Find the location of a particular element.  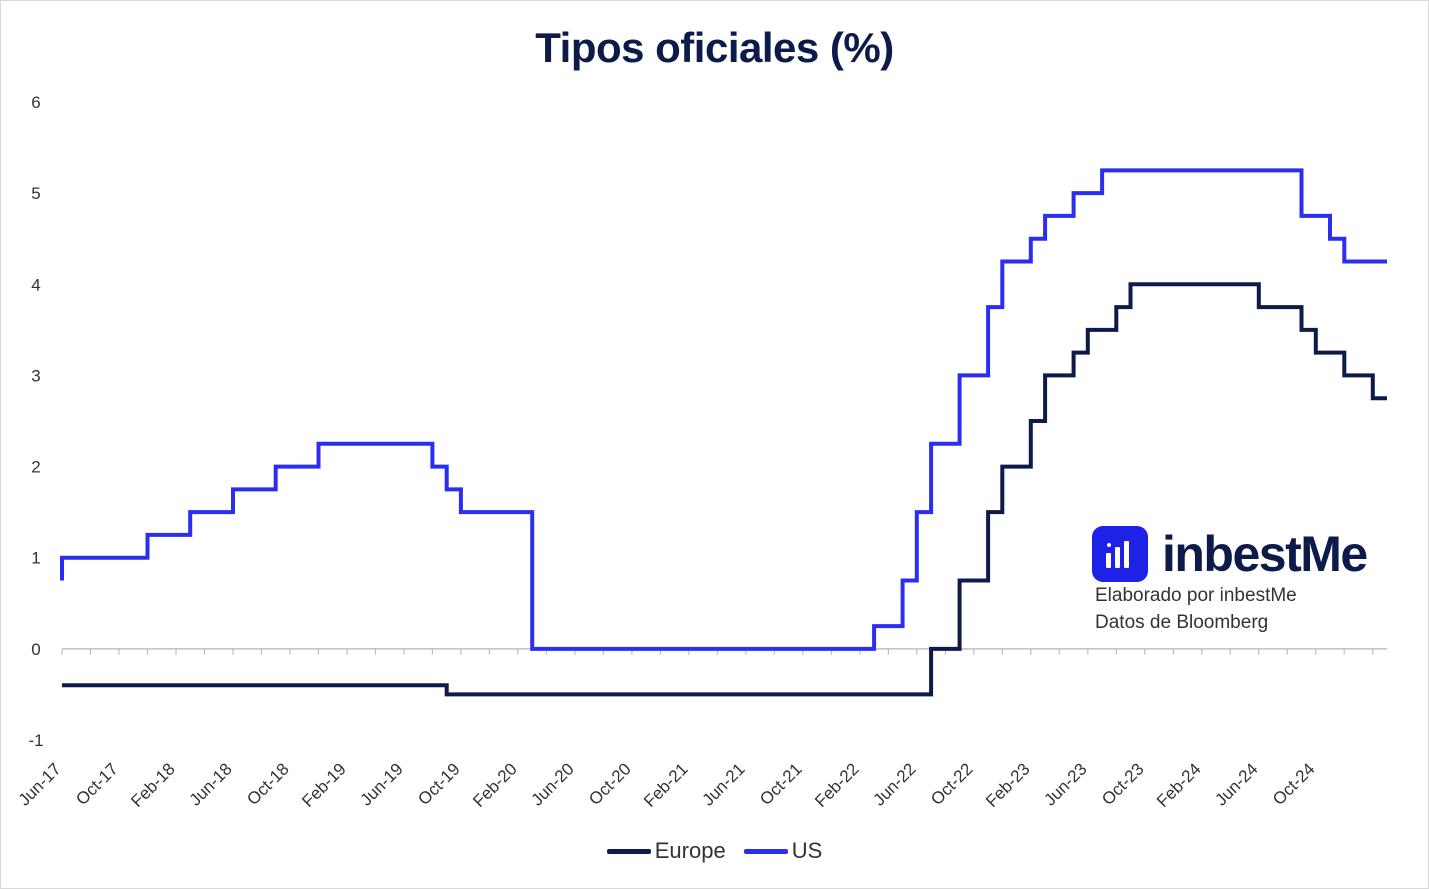

x-tick-label: Feb-21 is located at coordinates (666, 785).